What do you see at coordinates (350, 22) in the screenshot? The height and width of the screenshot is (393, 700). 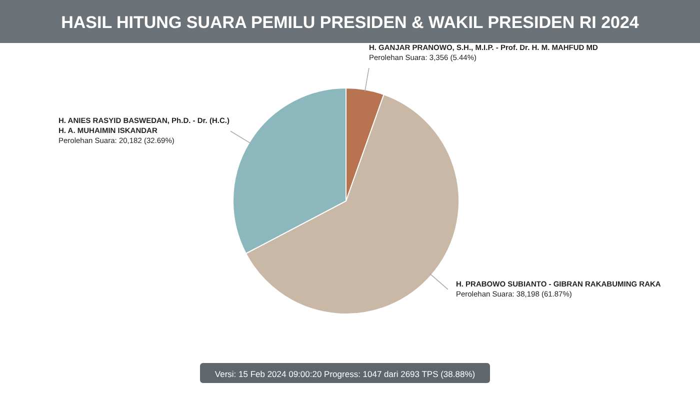 I see `chart-title: HASIL HITUNG SUARA PEMILU PRESIDEN & WAKIL PRESIDEN RI 2024` at bounding box center [350, 22].